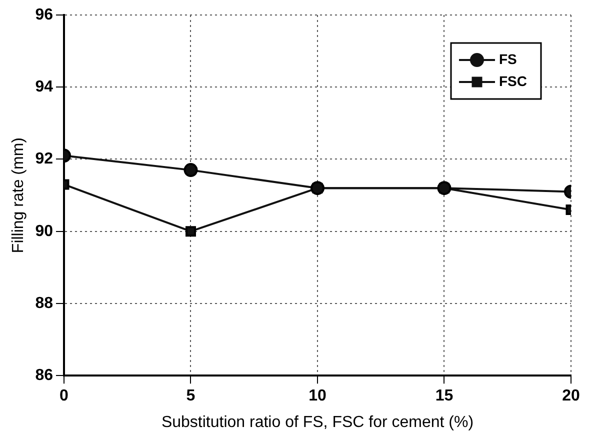 The height and width of the screenshot is (441, 611). I want to click on x-tick-label: 20, so click(571, 396).